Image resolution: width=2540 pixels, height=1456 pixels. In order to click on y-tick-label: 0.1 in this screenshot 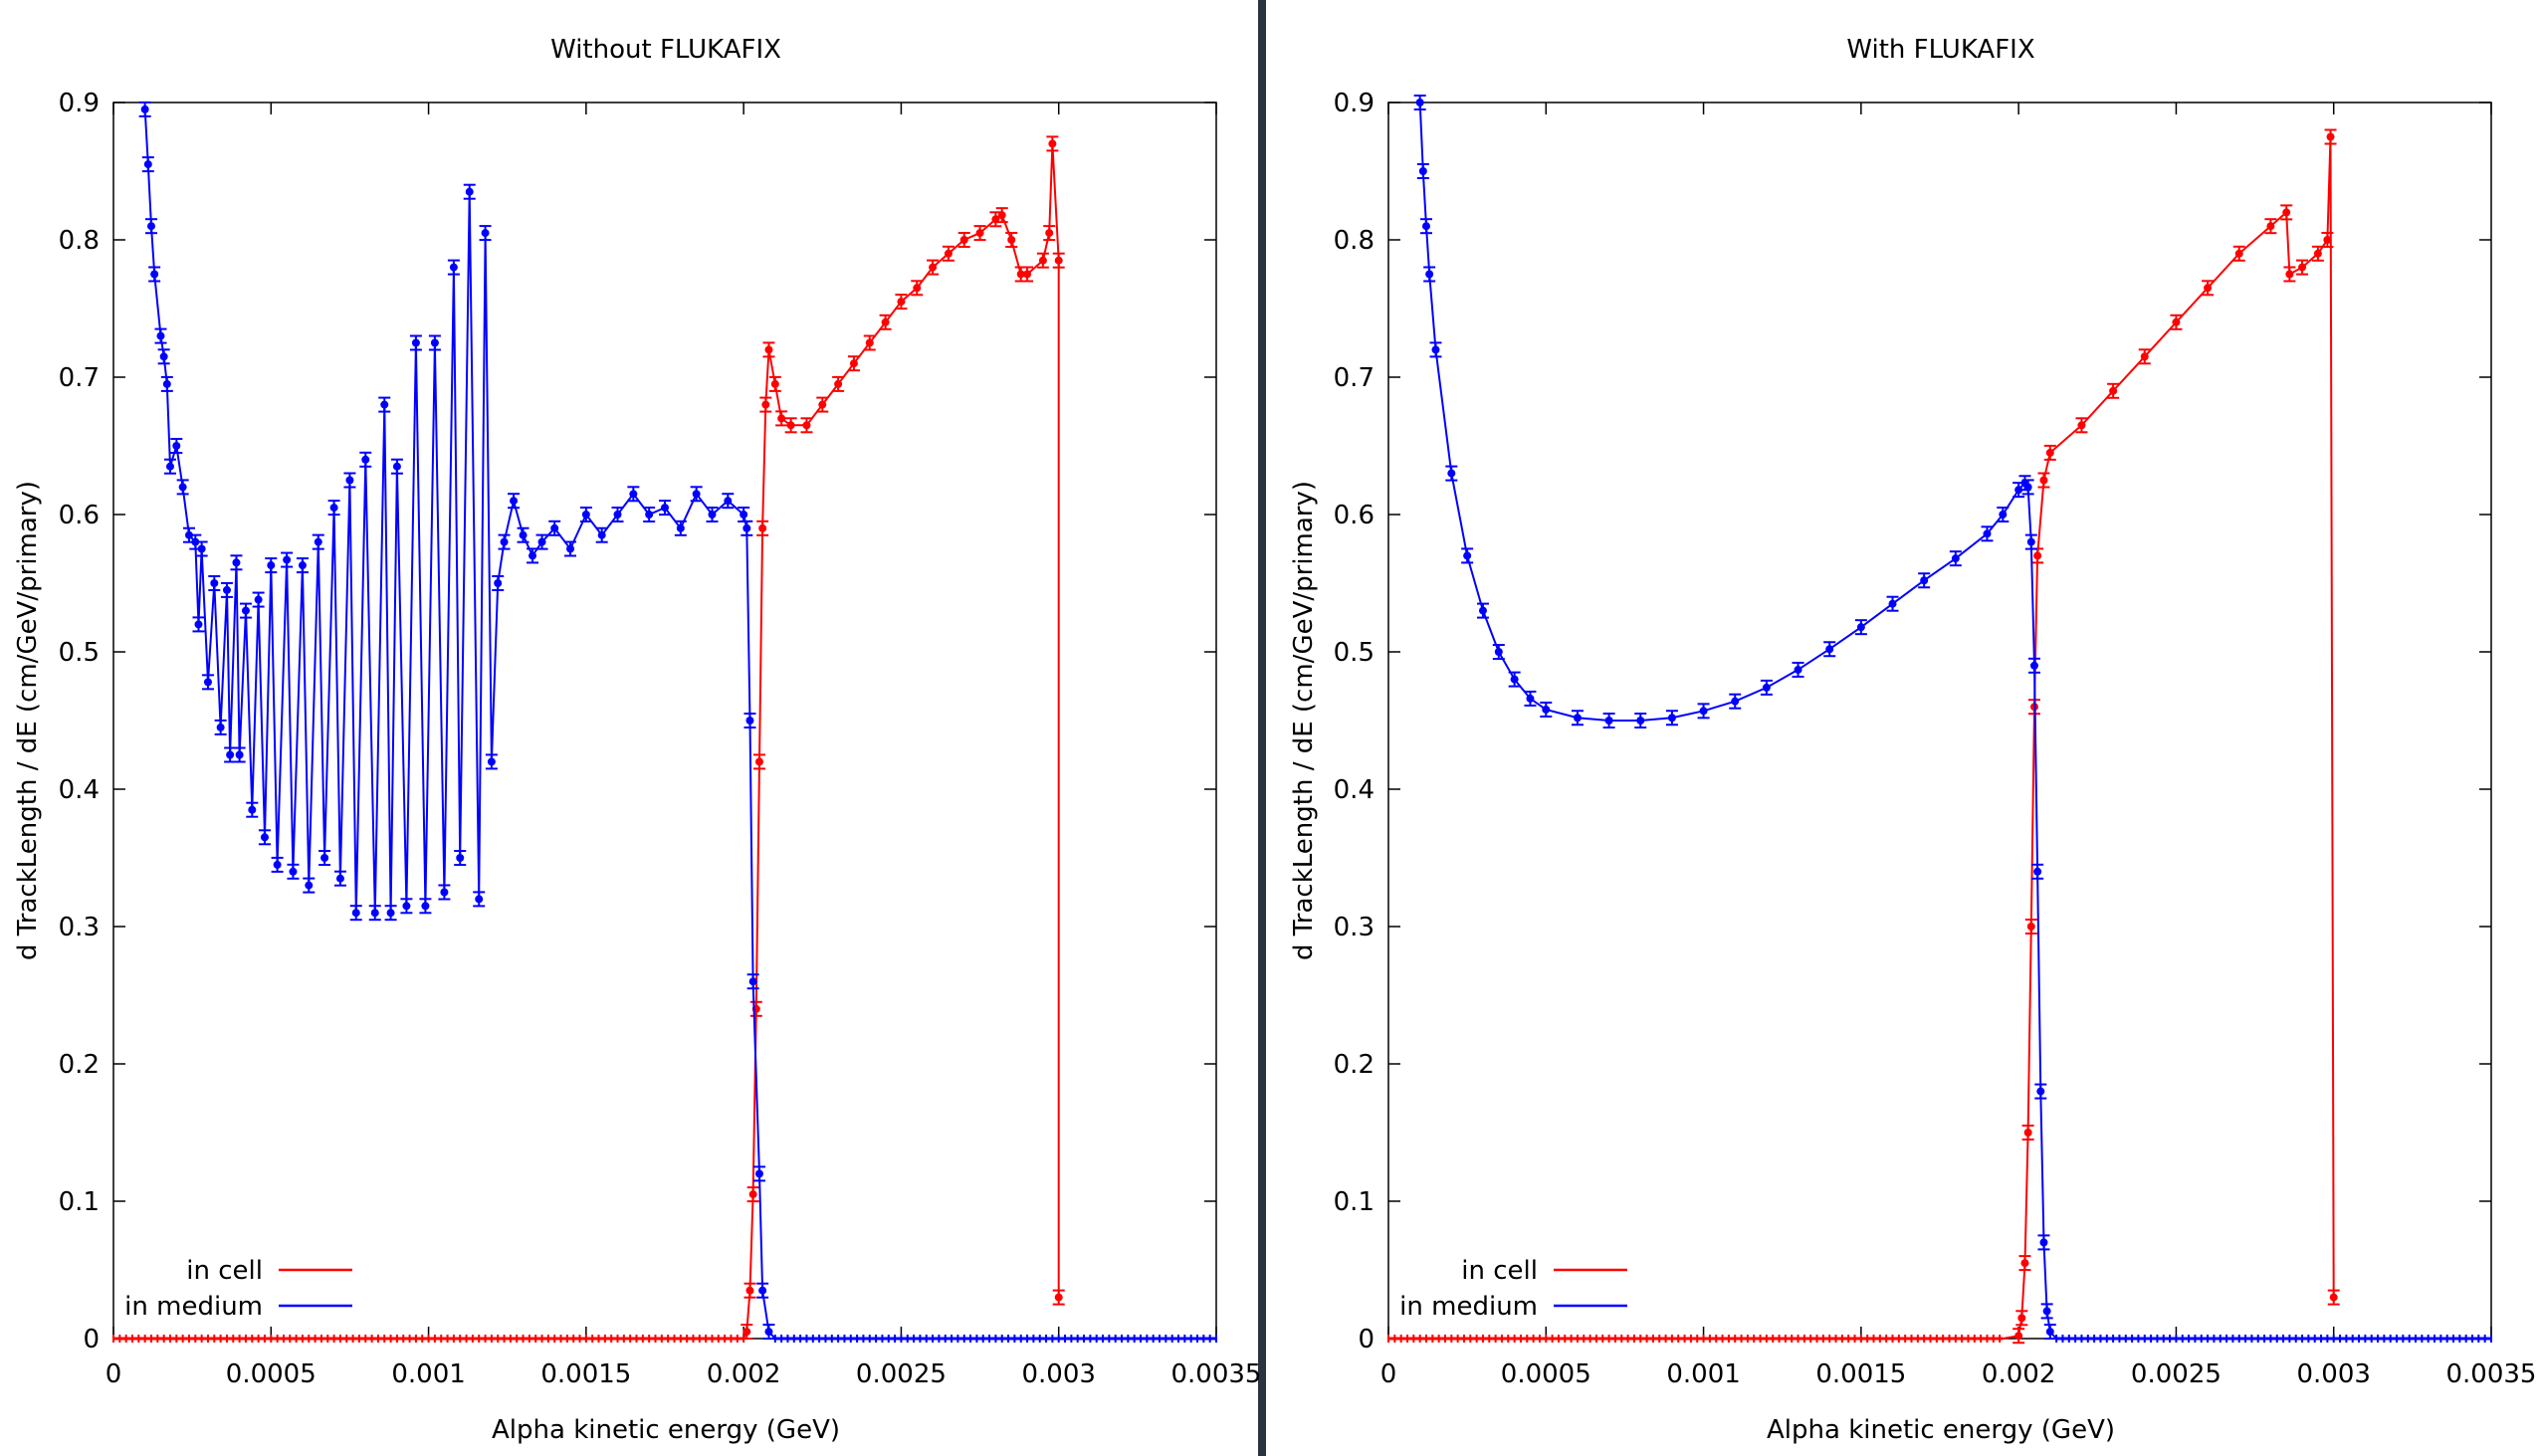, I will do `click(79, 1202)`.